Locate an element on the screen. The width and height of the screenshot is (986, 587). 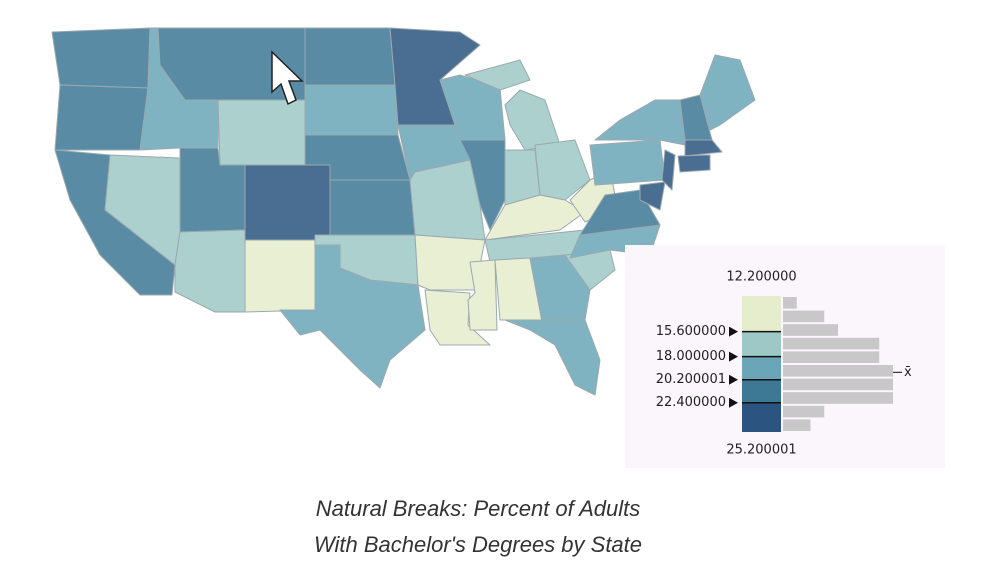
break-label: 18.000000 is located at coordinates (691, 356).